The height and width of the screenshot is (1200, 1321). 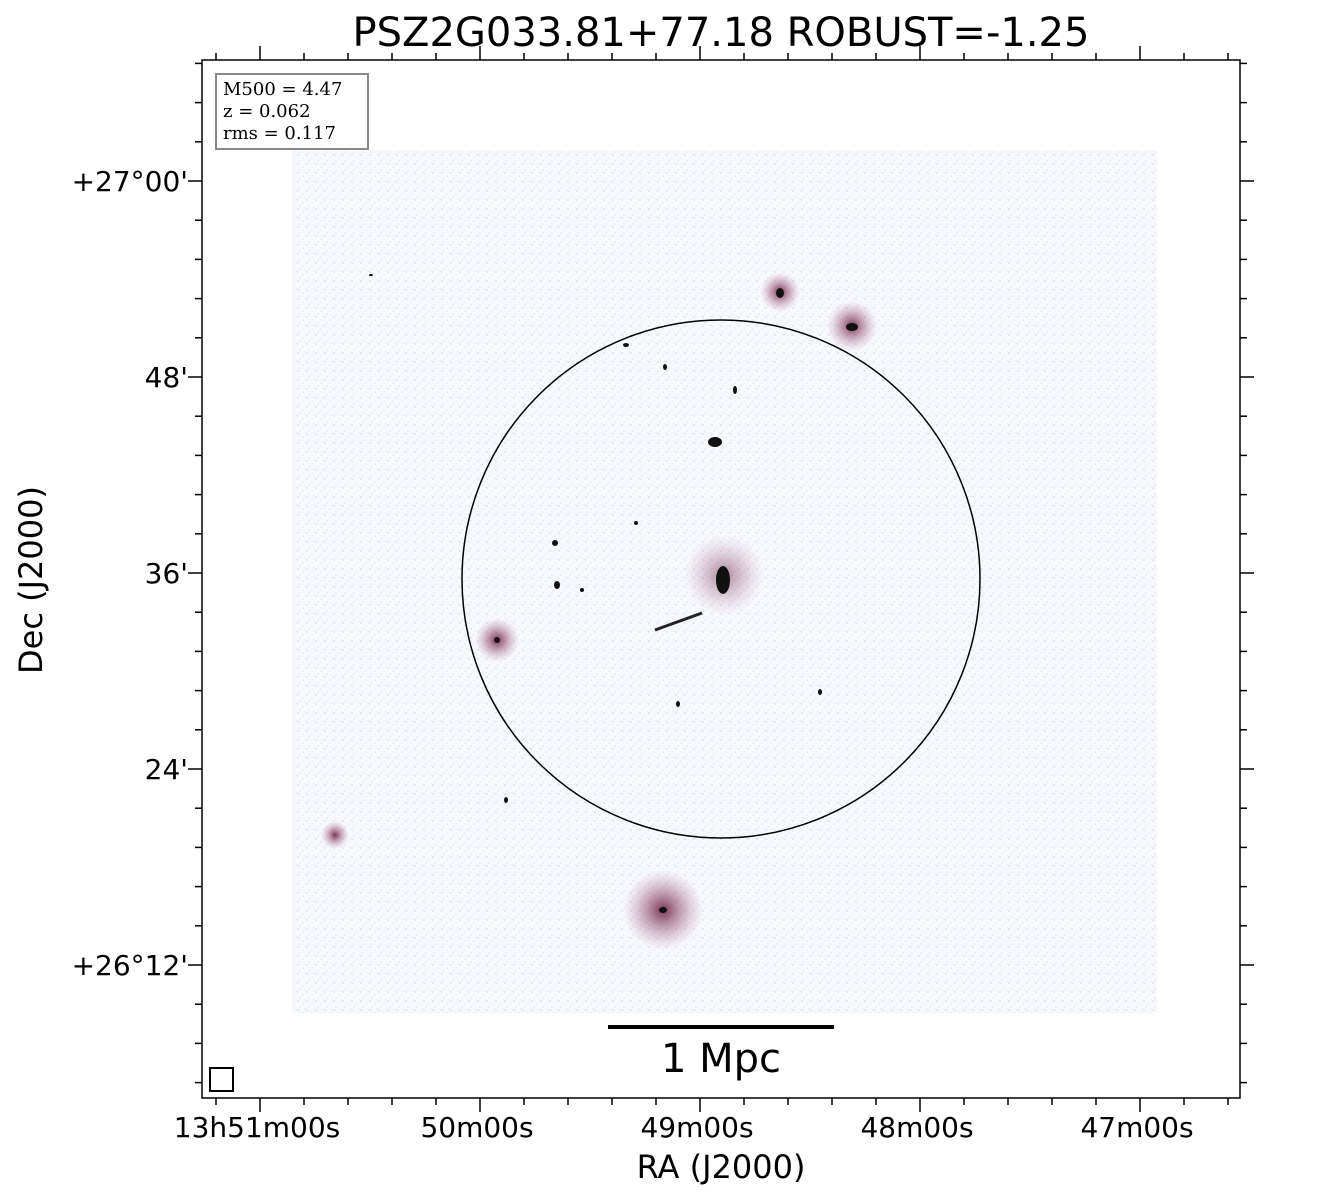 I want to click on title: PSZ2G033.81+77.18 ROBUST=-1.25, so click(x=721, y=33).